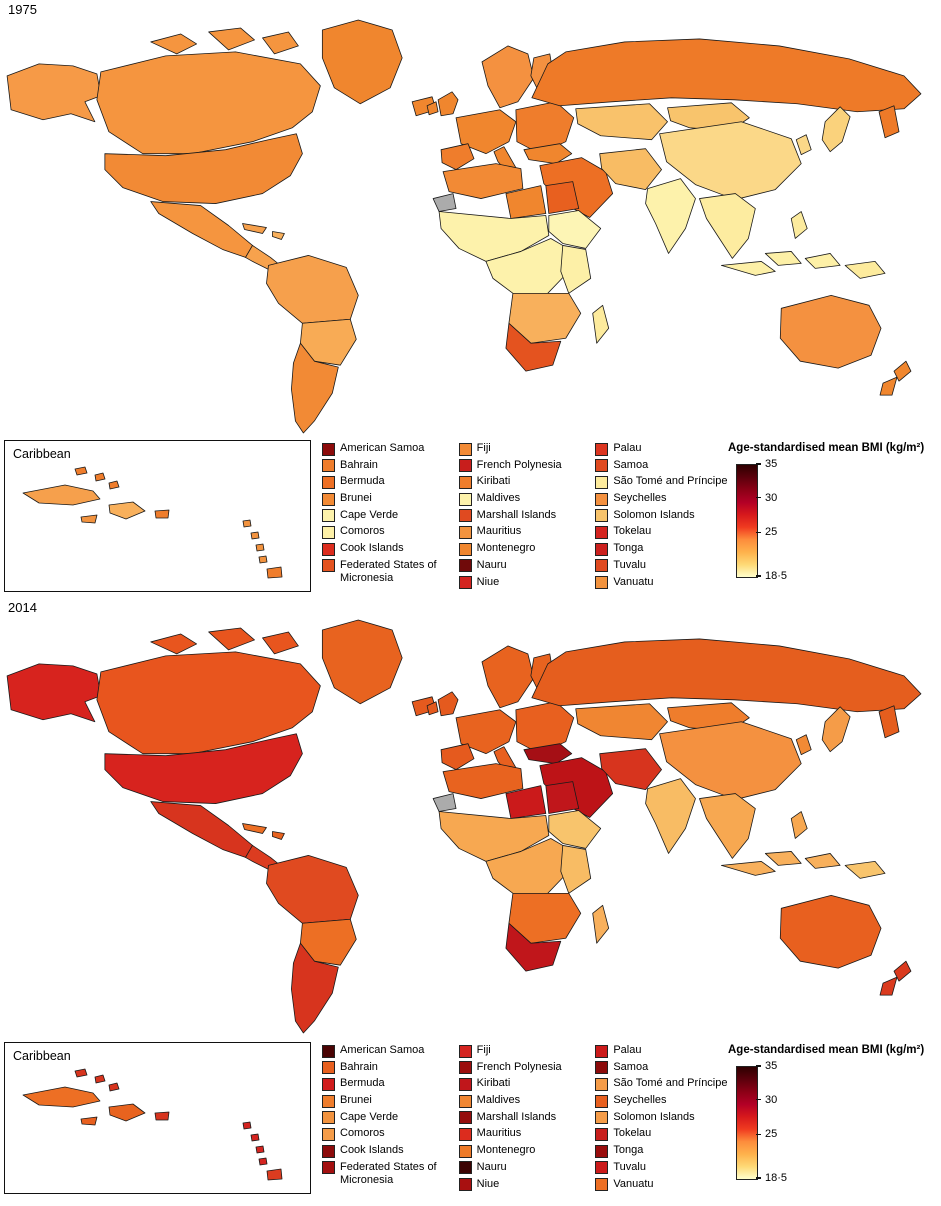 The height and width of the screenshot is (1206, 941). What do you see at coordinates (575, 229) in the screenshot?
I see `map-region-horn-of-africa` at bounding box center [575, 229].